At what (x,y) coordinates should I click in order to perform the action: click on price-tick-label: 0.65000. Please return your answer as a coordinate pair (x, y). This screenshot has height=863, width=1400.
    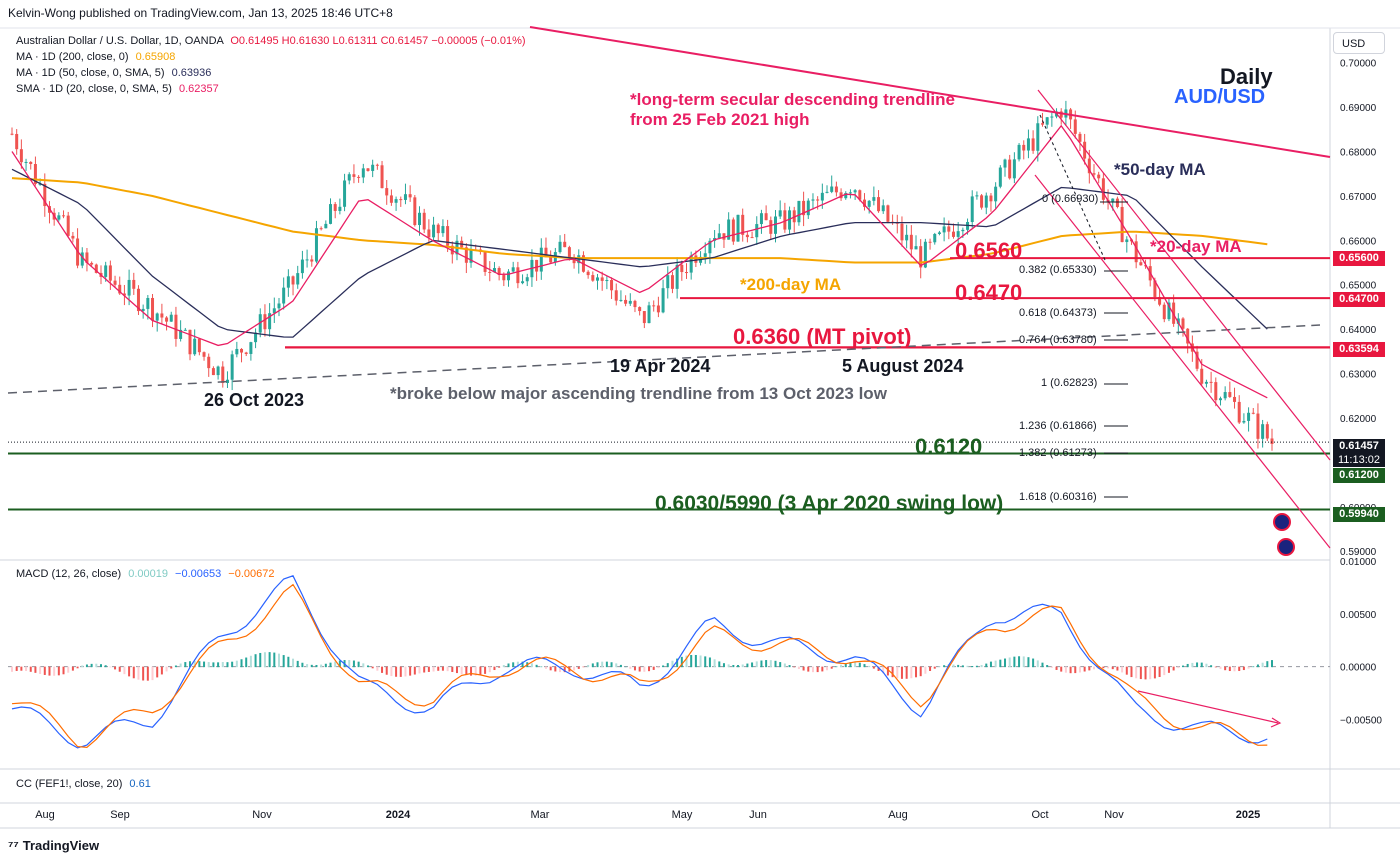
    Looking at the image, I should click on (1358, 286).